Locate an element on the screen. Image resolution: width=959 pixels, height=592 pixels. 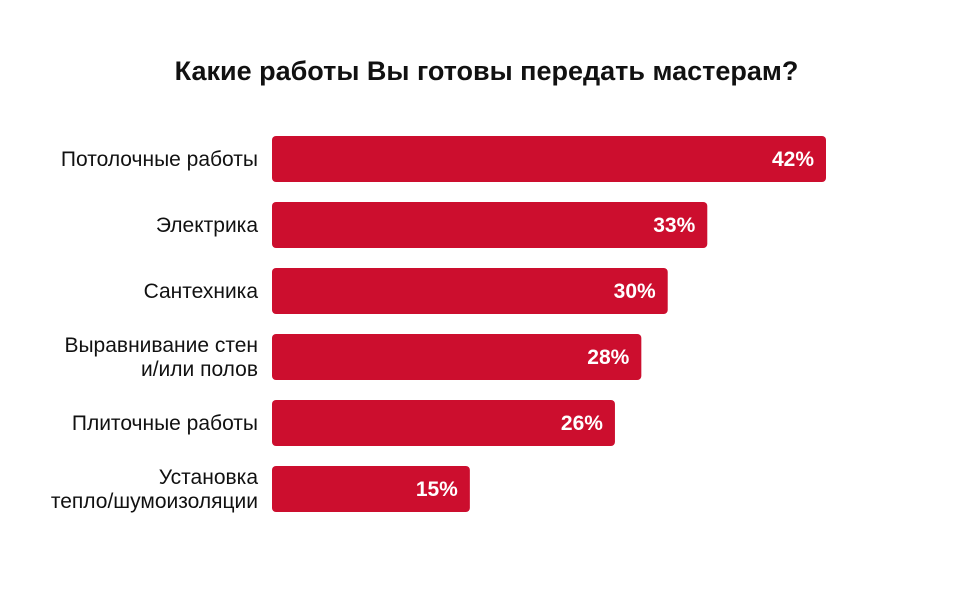
category-label-line: Электрика is located at coordinates (207, 225).